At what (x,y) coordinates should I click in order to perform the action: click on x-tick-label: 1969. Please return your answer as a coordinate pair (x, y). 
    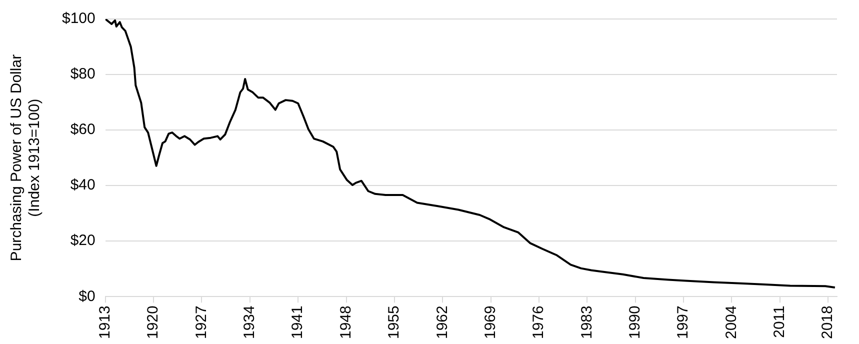
    Looking at the image, I should click on (490, 323).